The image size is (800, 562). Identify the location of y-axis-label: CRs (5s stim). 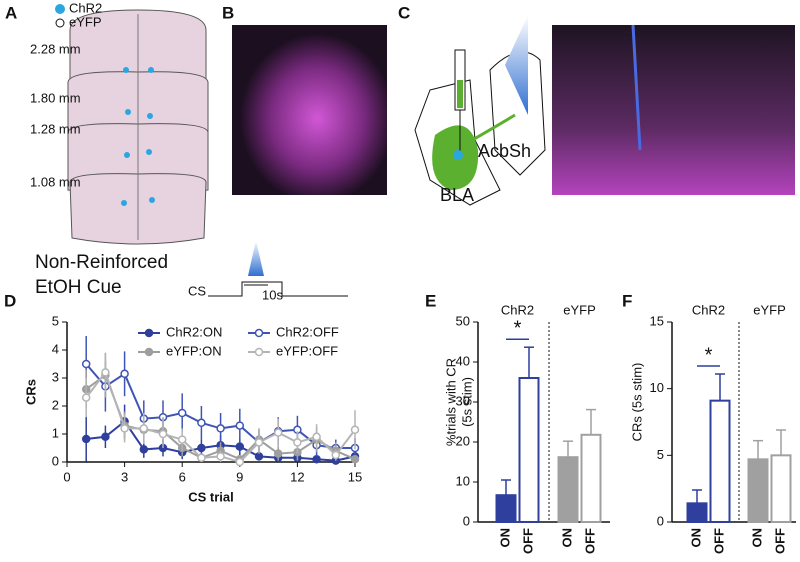
(636, 402).